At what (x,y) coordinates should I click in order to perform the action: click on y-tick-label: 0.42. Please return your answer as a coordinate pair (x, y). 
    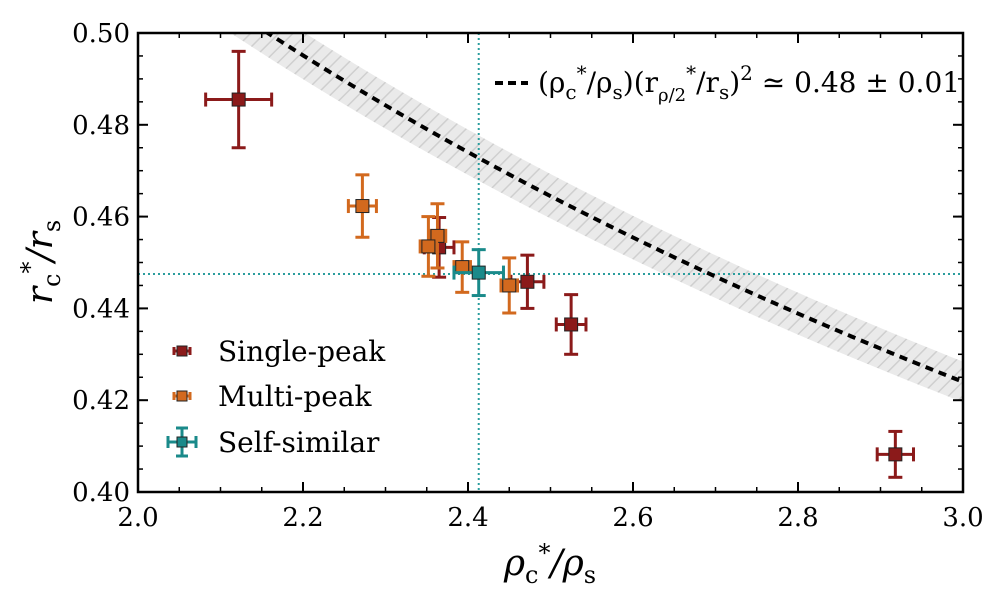
    Looking at the image, I should click on (101, 401).